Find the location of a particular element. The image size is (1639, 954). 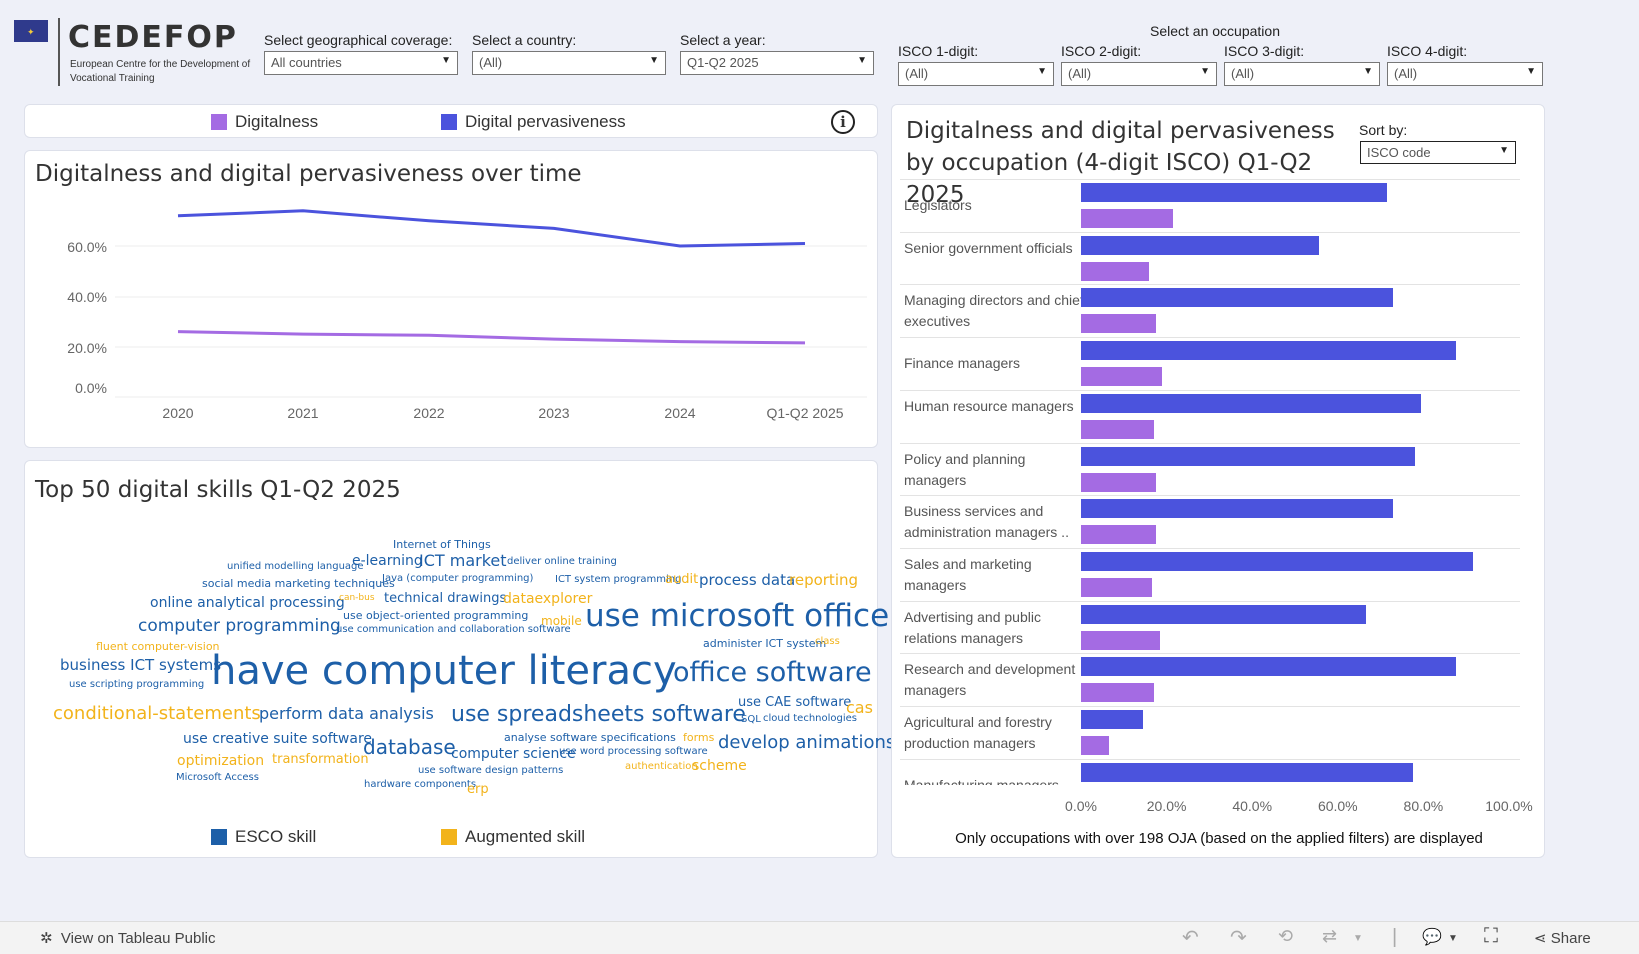

word-cloud-skill: use software design patterns is located at coordinates (491, 770).